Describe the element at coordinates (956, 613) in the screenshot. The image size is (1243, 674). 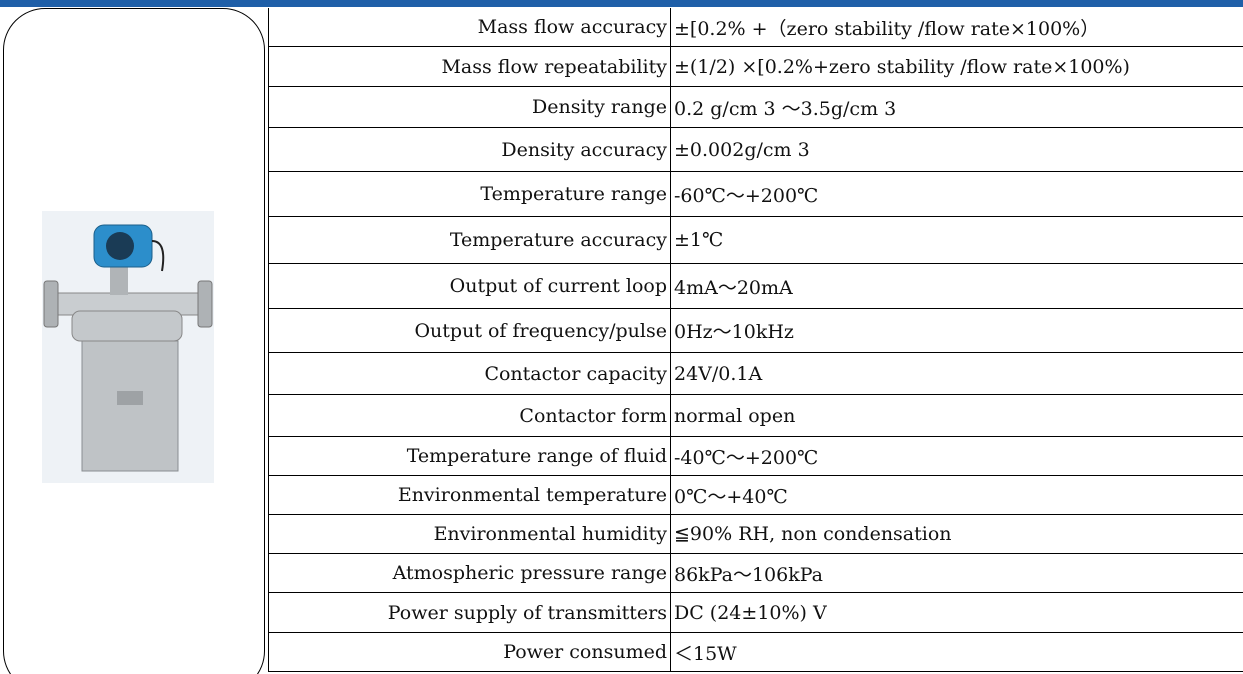
I see `spec-value: DC (24±10%) V` at that location.